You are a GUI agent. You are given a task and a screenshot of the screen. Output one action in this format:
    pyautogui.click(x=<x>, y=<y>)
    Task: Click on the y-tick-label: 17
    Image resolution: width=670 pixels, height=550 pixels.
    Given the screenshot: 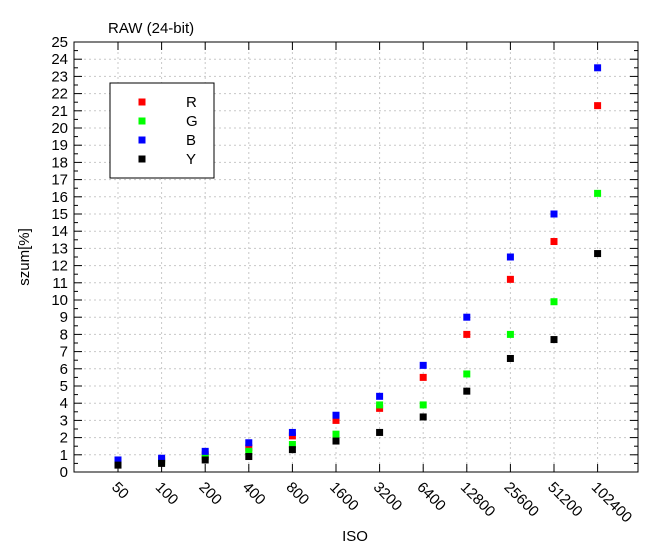 What is the action you would take?
    pyautogui.click(x=59, y=180)
    